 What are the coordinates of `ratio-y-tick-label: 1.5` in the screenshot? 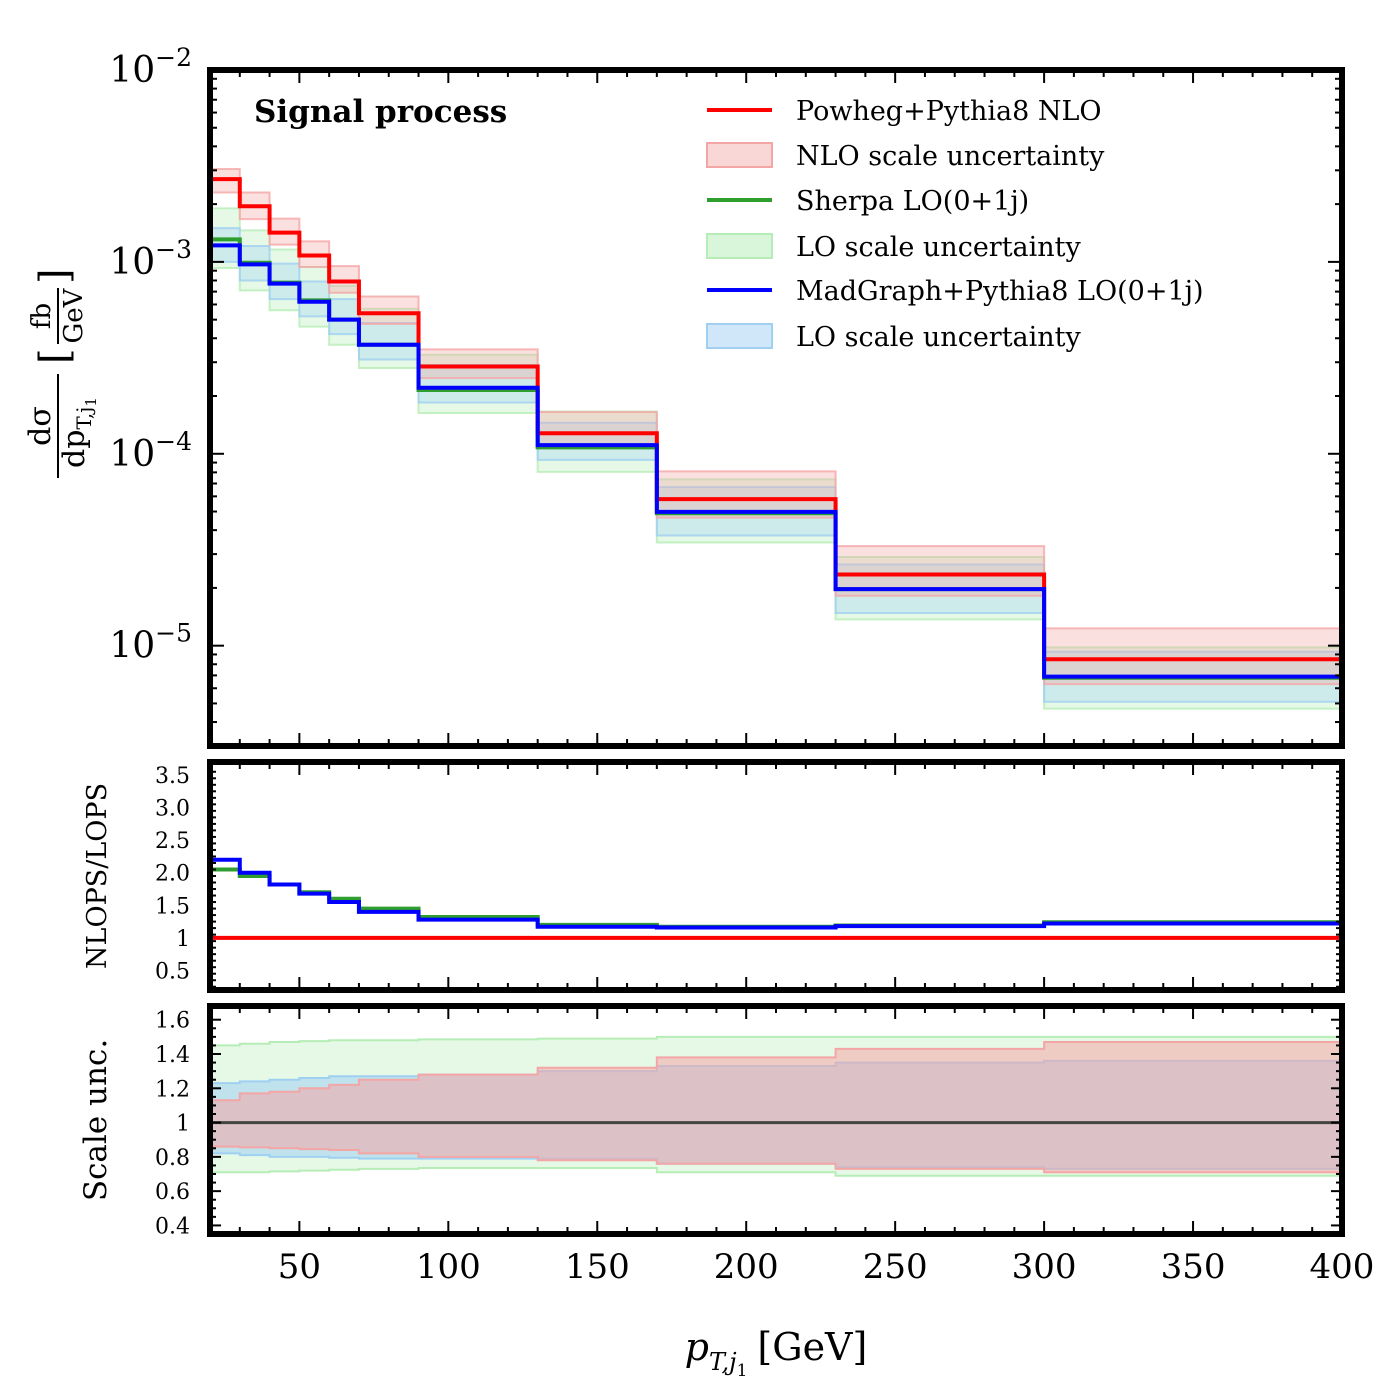 It's located at (172, 906).